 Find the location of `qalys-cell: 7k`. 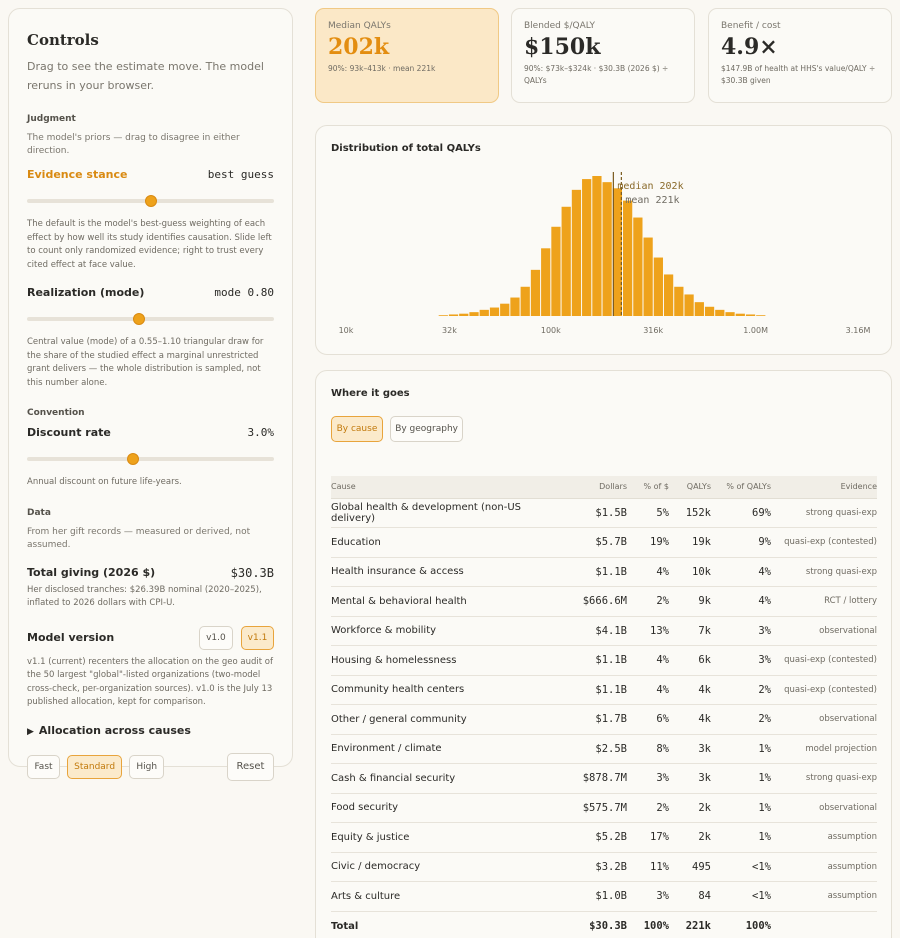

qalys-cell: 7k is located at coordinates (690, 631).